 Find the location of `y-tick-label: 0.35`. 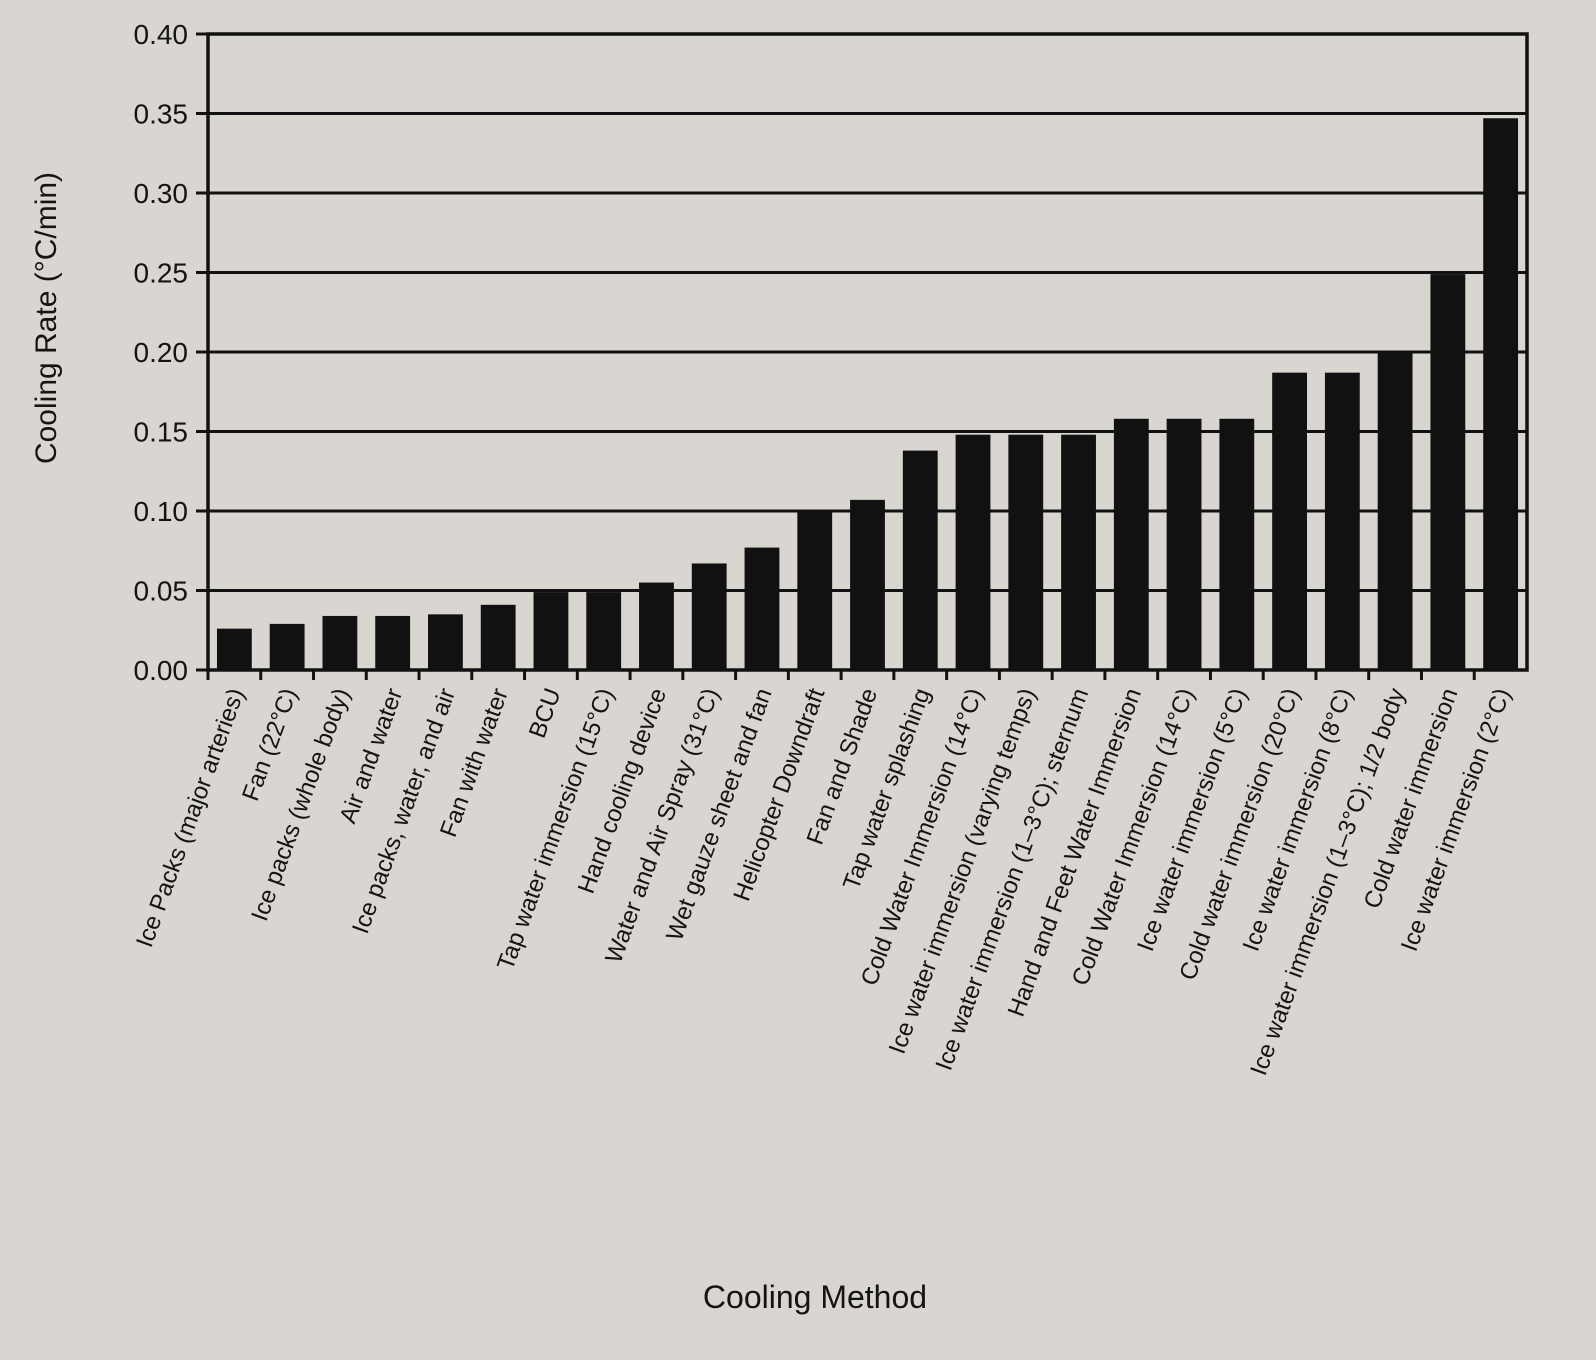

y-tick-label: 0.35 is located at coordinates (161, 114).